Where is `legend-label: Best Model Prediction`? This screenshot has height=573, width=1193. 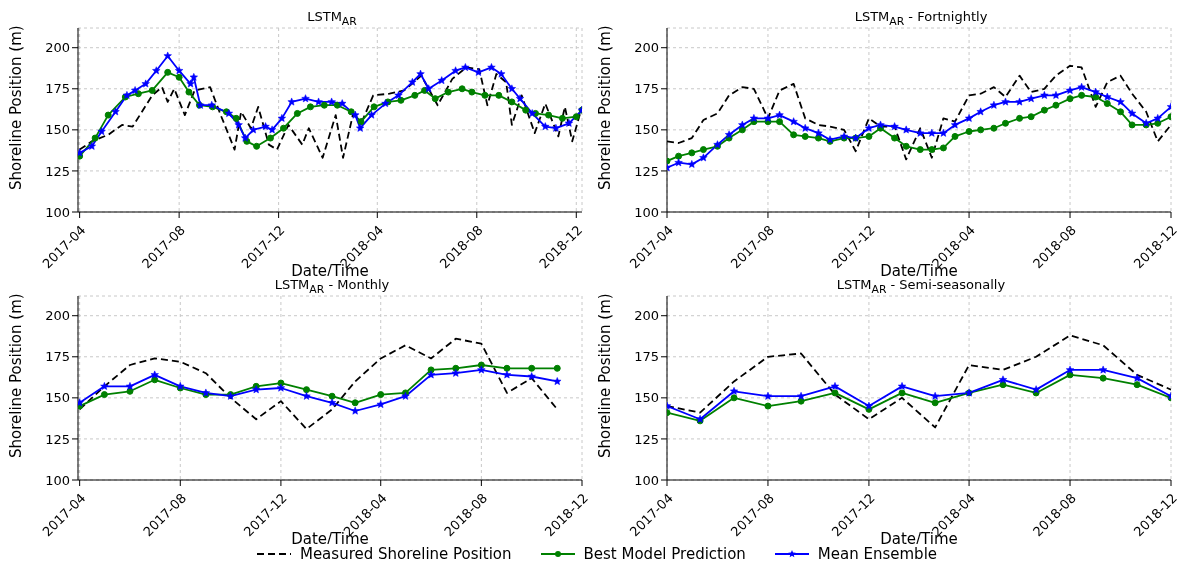 legend-label: Best Model Prediction is located at coordinates (664, 554).